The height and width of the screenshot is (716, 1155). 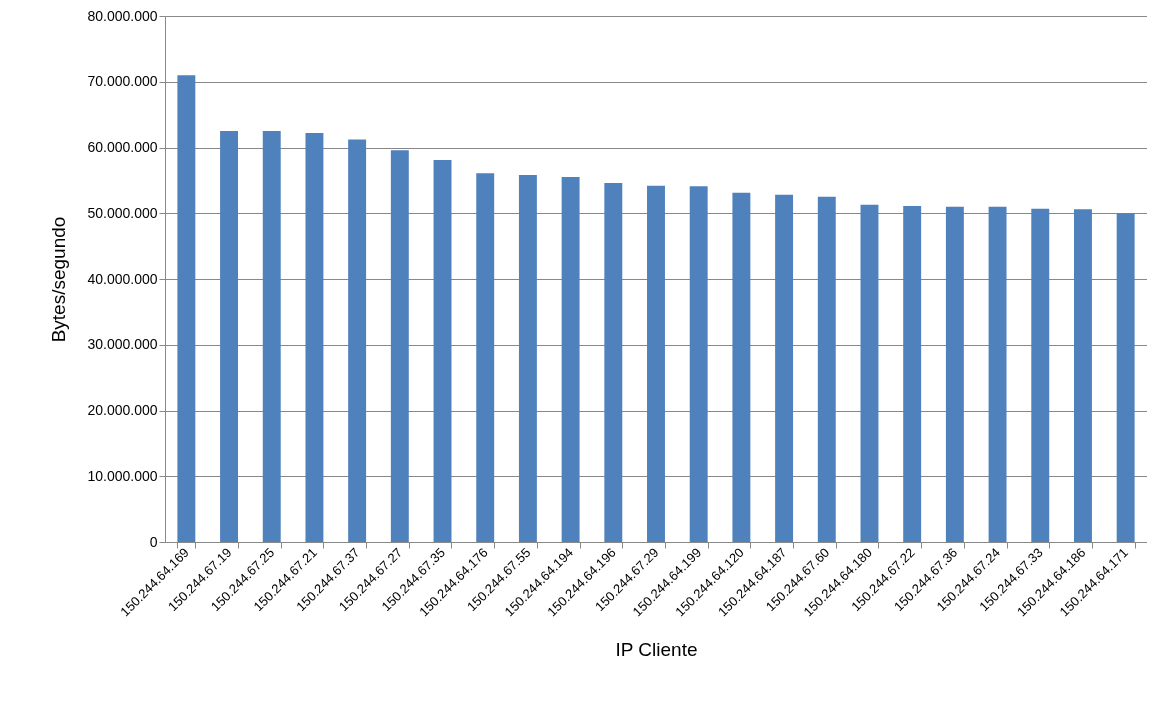 What do you see at coordinates (122, 147) in the screenshot?
I see `y-tick-label: 60.000.000` at bounding box center [122, 147].